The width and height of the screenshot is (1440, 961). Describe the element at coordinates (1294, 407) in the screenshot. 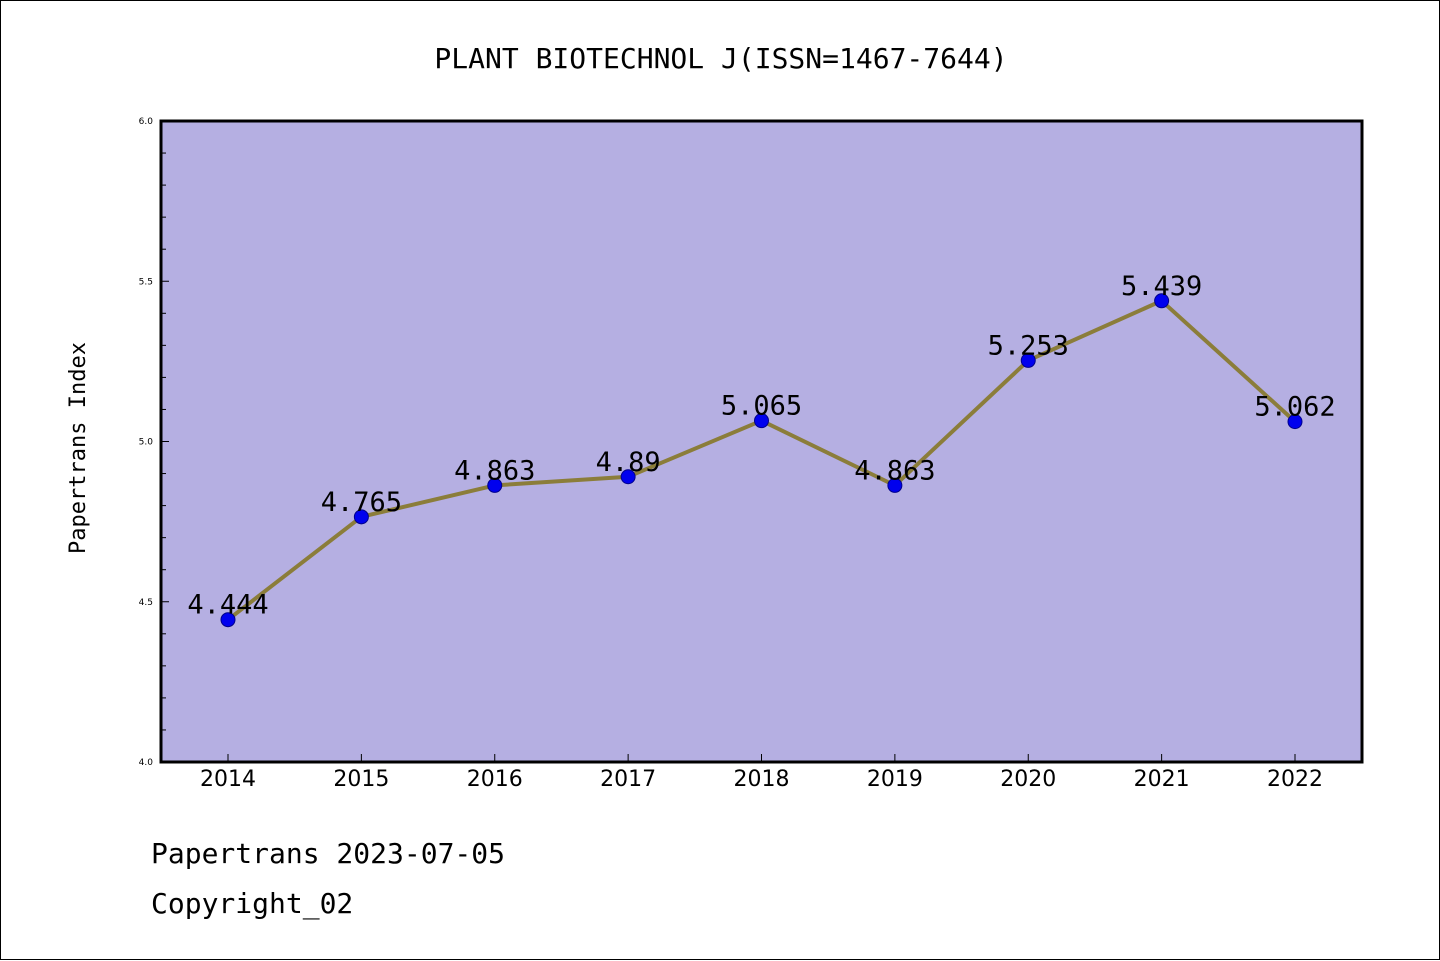

I see `data-point-label: 5.062` at that location.